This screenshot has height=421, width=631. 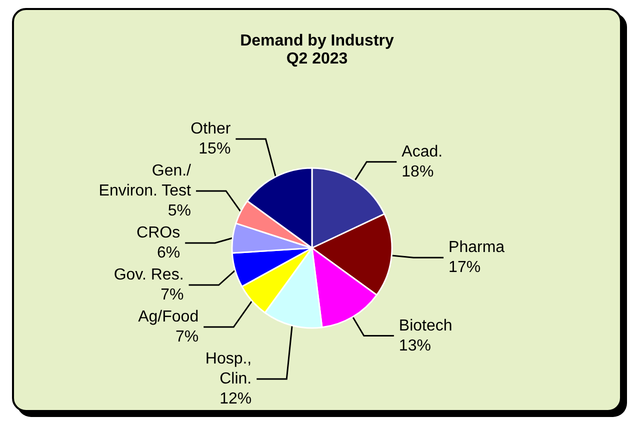 What do you see at coordinates (422, 151) in the screenshot?
I see `slice-label: Acad.` at bounding box center [422, 151].